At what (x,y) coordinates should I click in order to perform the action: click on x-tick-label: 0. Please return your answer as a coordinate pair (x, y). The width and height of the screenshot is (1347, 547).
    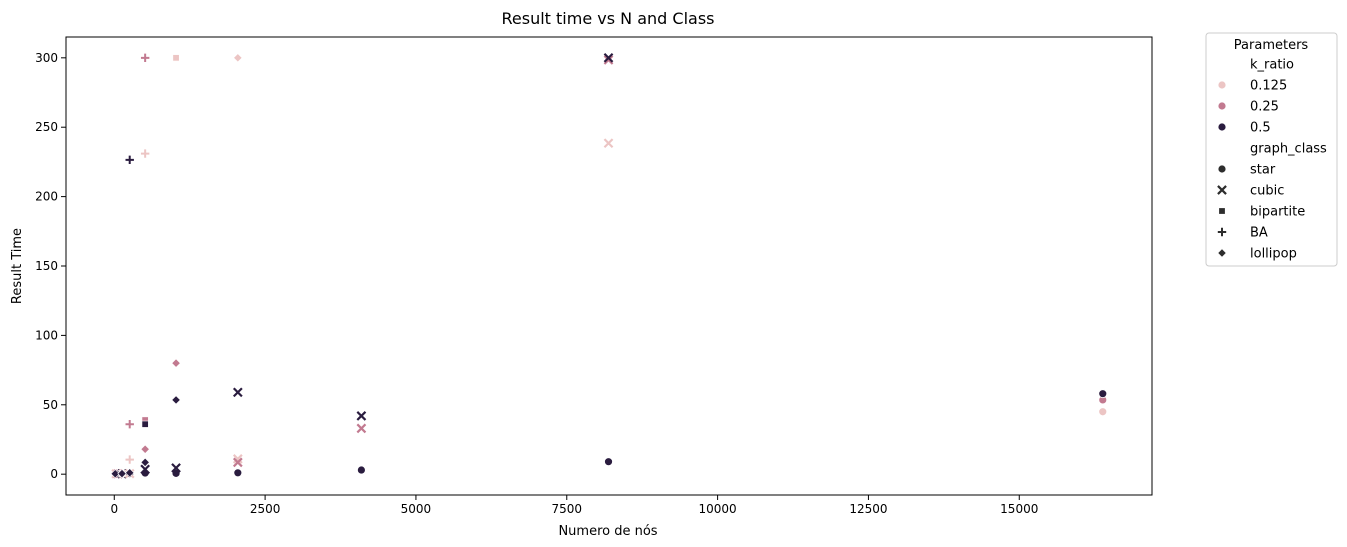
    Looking at the image, I should click on (114, 509).